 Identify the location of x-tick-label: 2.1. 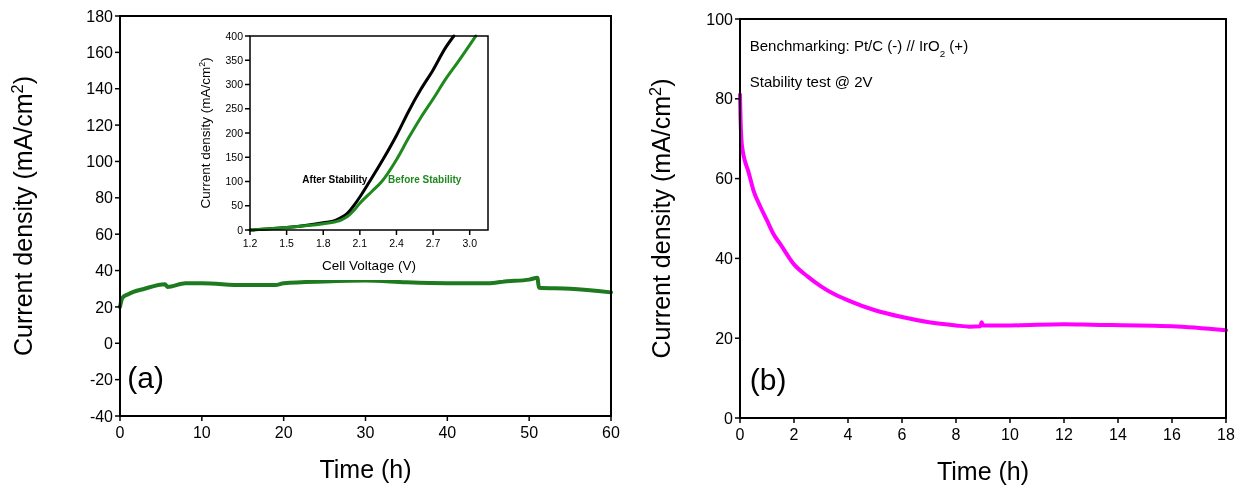
(360, 242).